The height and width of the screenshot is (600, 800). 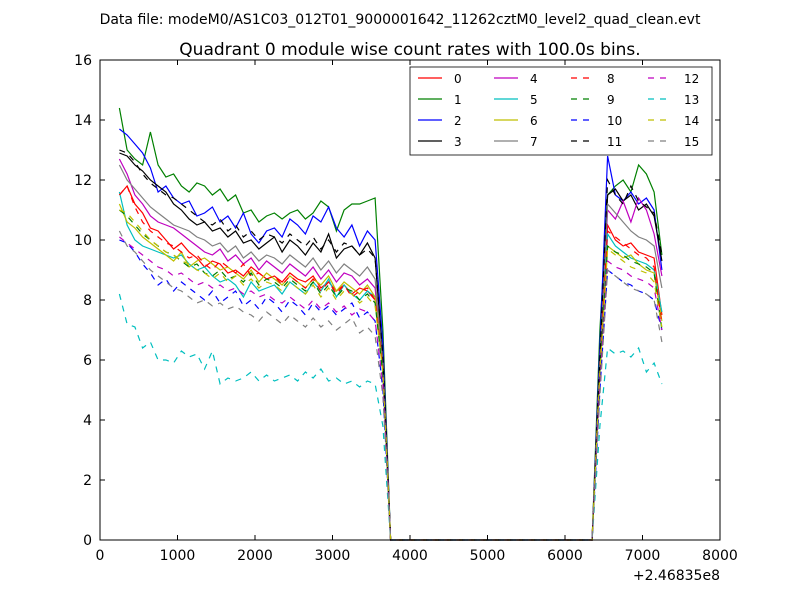 I want to click on legend-label-2: 2, so click(x=458, y=121).